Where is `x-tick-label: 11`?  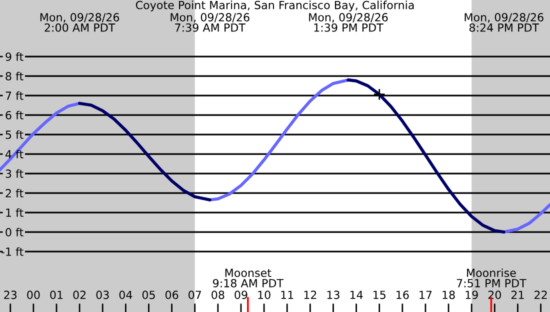 x-tick-label: 11 is located at coordinates (287, 294).